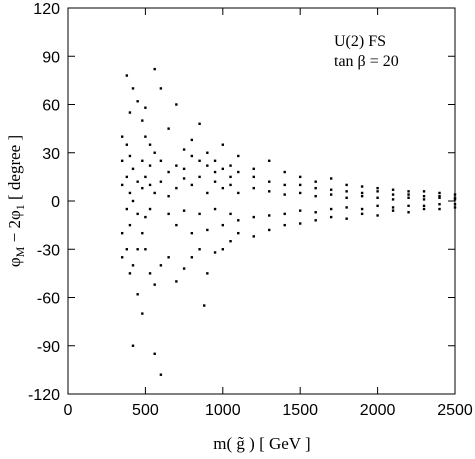 The height and width of the screenshot is (459, 475). What do you see at coordinates (48, 250) in the screenshot?
I see `y-tick-label: -30` at bounding box center [48, 250].